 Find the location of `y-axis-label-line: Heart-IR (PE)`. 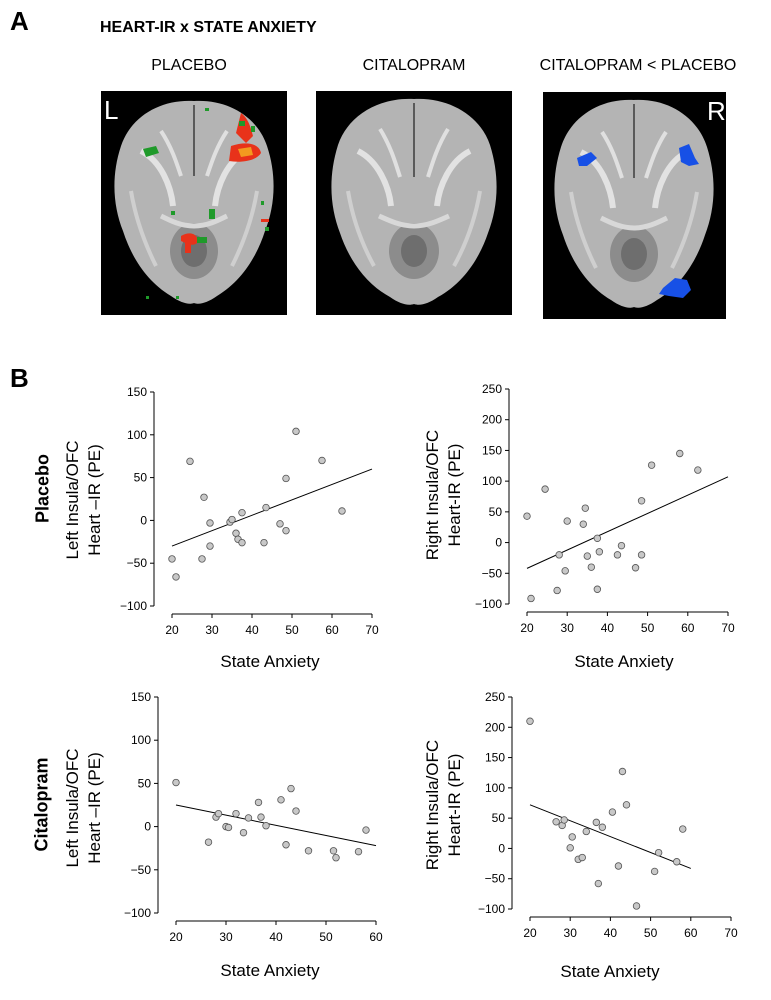

y-axis-label-line: Heart-IR (PE) is located at coordinates (454, 495).